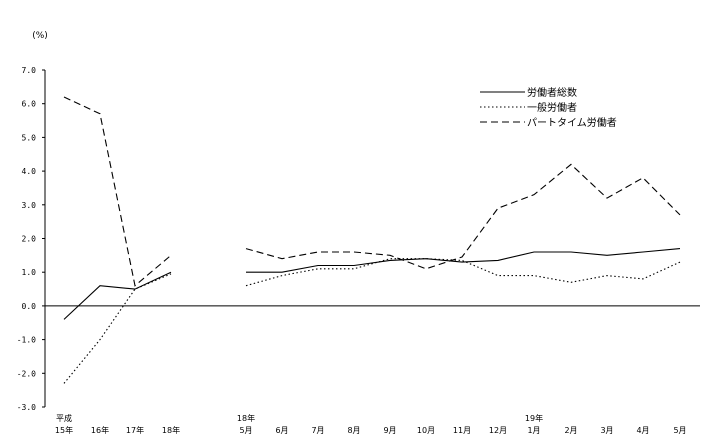 This screenshot has height=448, width=724. What do you see at coordinates (29, 306) in the screenshot?
I see `y-tick-label: 0.0` at bounding box center [29, 306].